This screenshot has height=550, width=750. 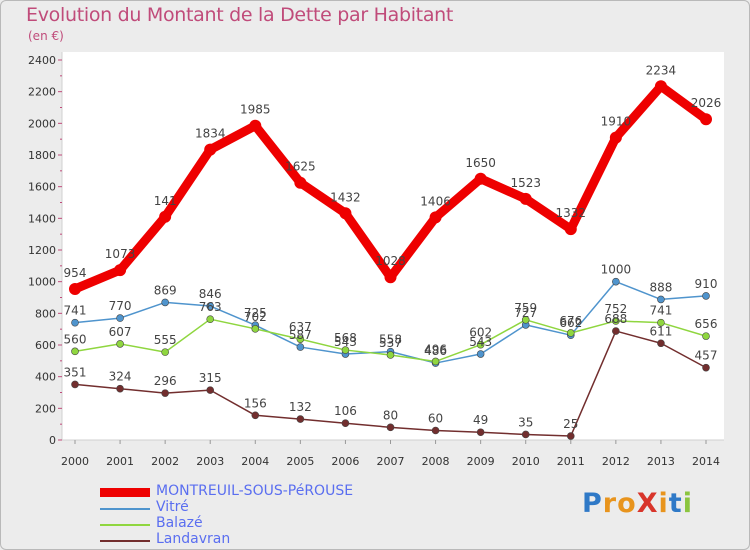 What do you see at coordinates (390, 415) in the screenshot?
I see `data-label: 80` at bounding box center [390, 415].